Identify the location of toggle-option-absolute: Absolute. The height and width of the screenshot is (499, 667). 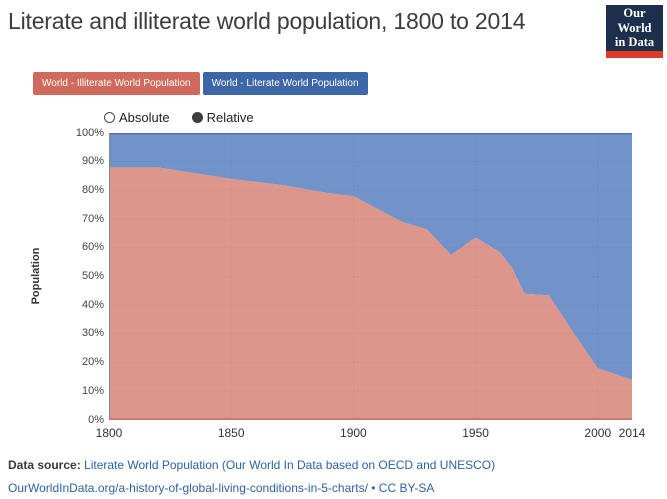
(137, 117).